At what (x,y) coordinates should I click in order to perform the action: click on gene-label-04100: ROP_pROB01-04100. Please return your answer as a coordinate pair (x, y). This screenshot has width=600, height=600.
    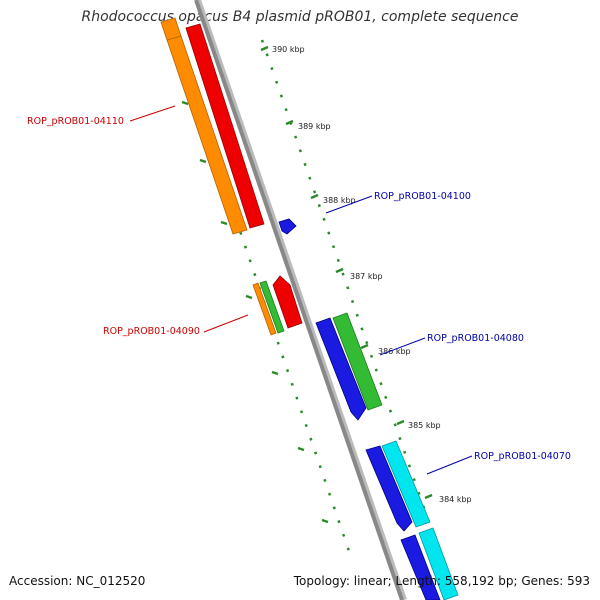
    Looking at the image, I should click on (422, 196).